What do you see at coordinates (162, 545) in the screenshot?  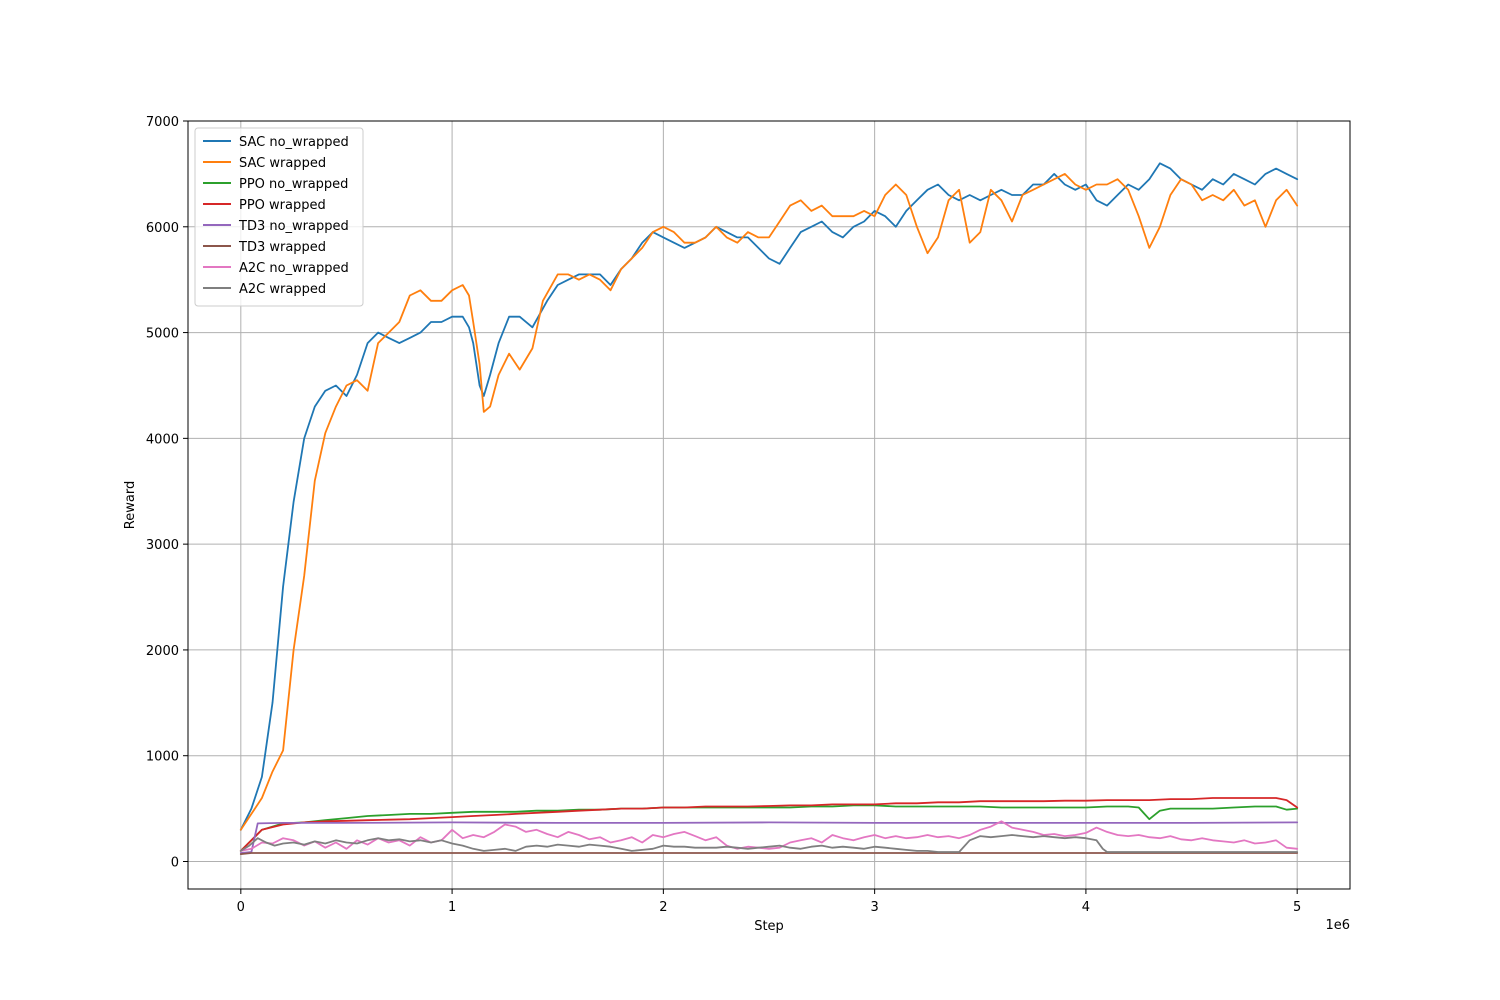 I see `y-tick-label: 3000` at bounding box center [162, 545].